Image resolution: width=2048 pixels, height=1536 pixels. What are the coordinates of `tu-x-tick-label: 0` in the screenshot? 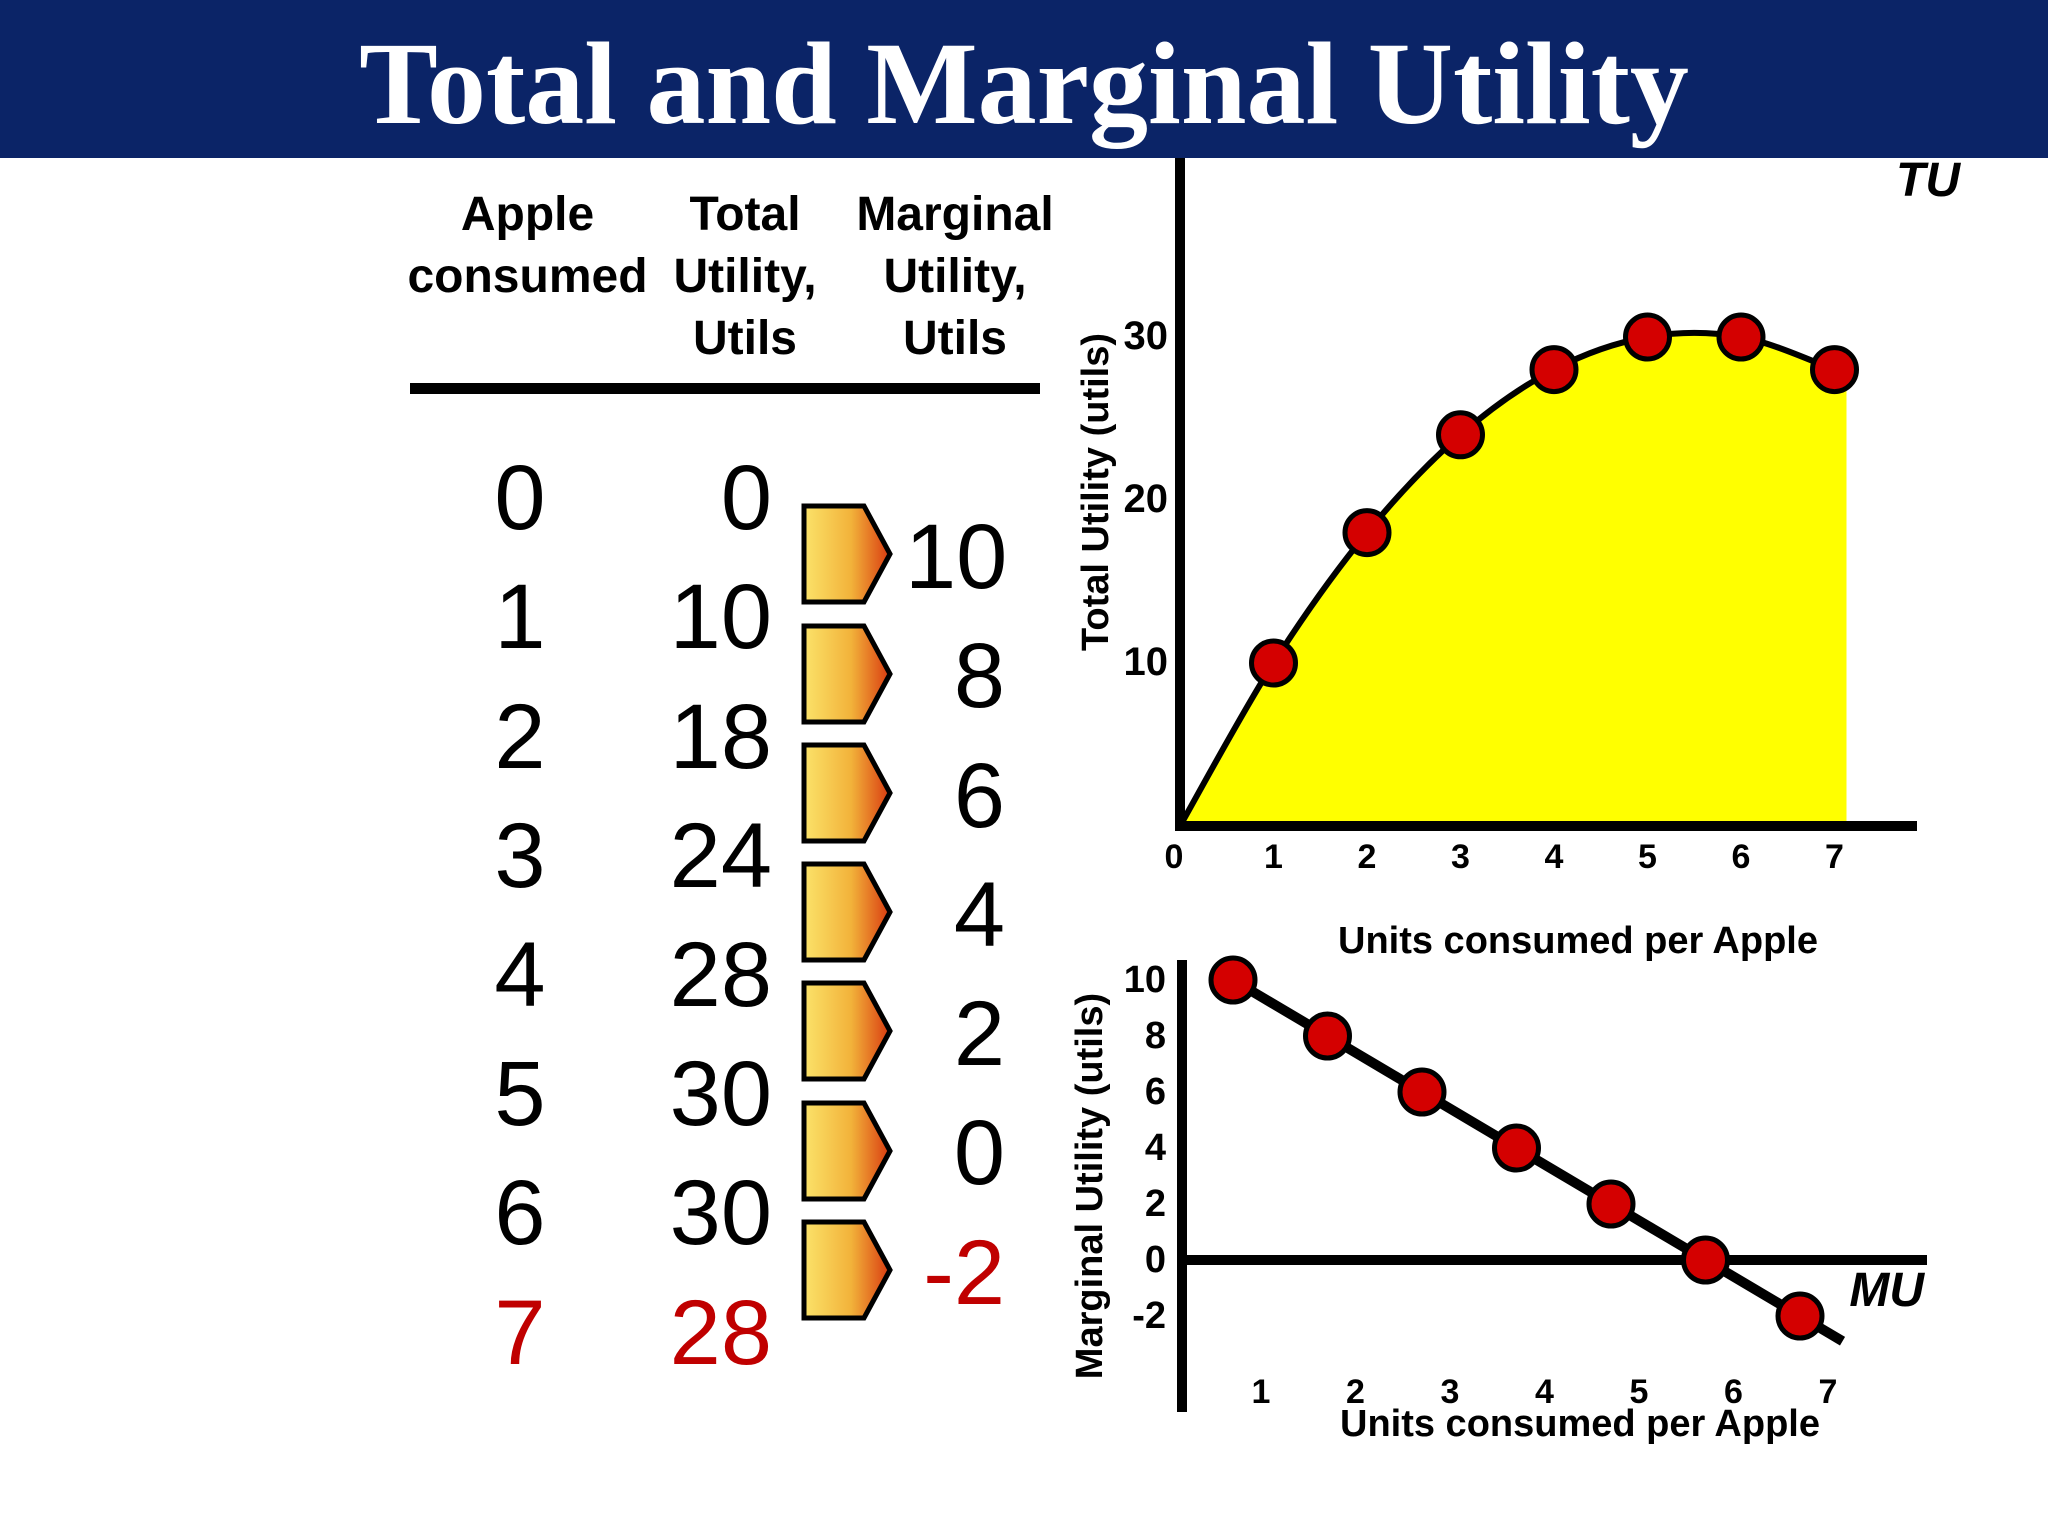 It's located at (1174, 857).